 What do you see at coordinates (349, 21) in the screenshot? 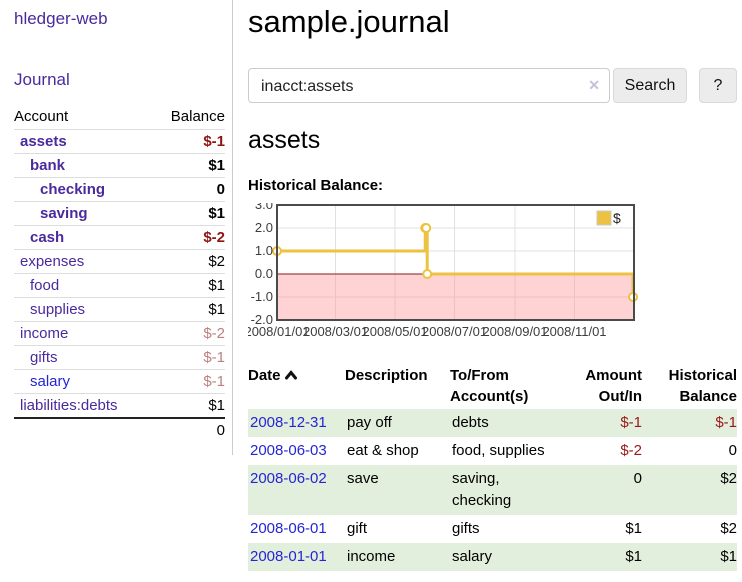
I see `page-title: sample.journal` at bounding box center [349, 21].